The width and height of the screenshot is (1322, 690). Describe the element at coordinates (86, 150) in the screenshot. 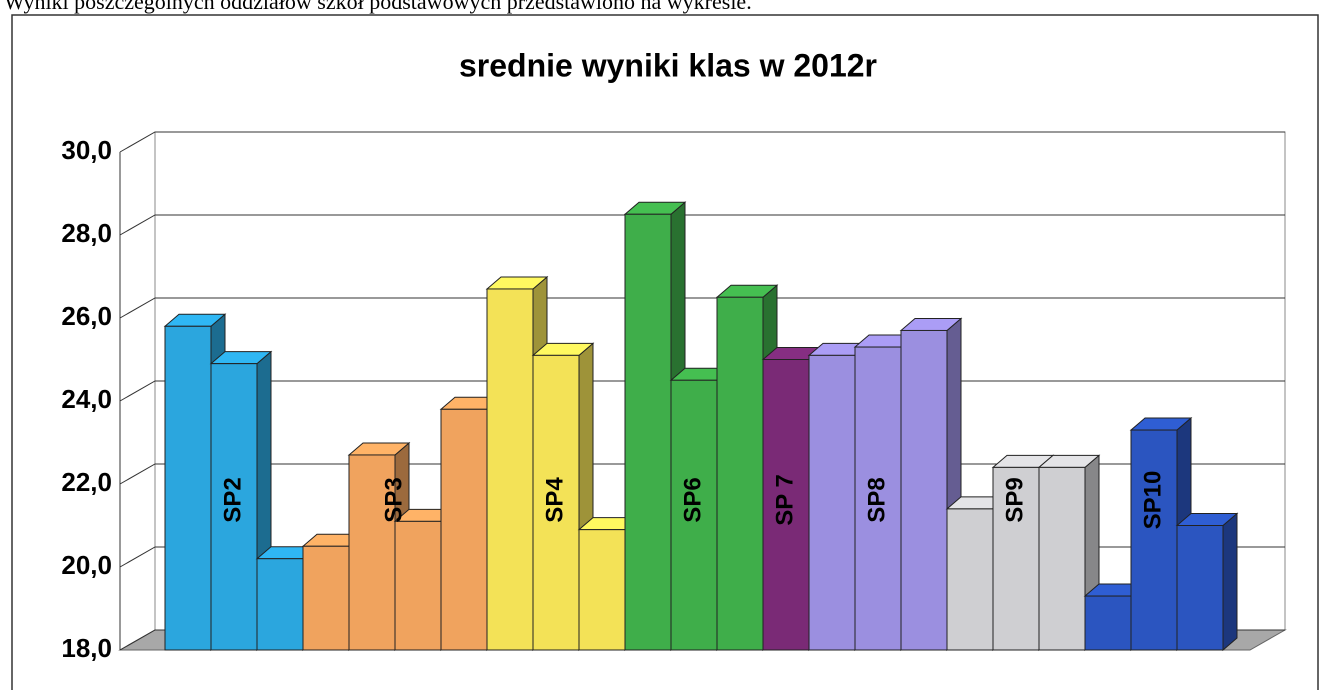

I see `y-tick-label: 30,0` at that location.